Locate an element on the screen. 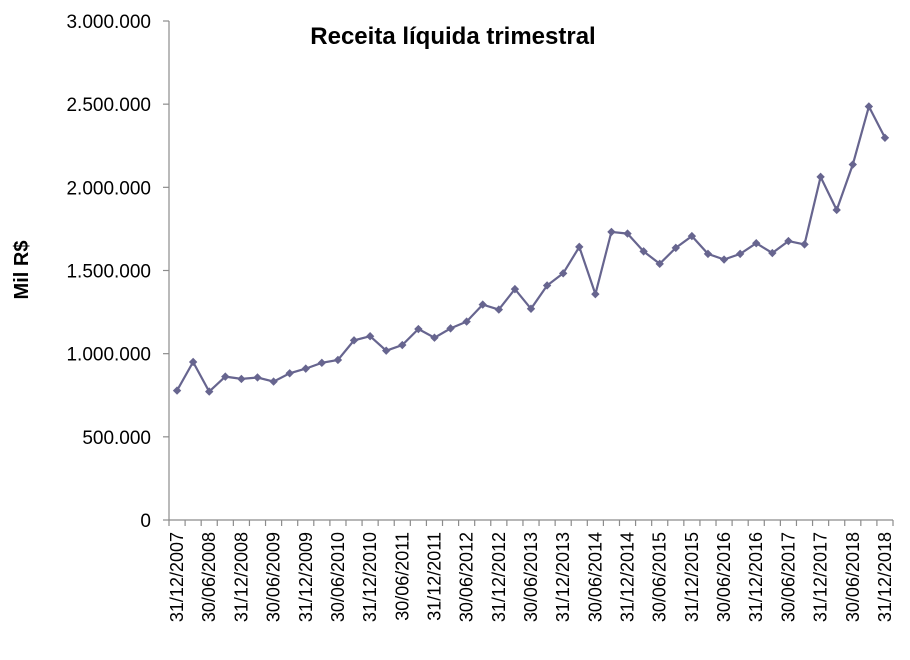 This screenshot has height=660, width=910. x-tick-label: 30/06/2017 is located at coordinates (788, 577).